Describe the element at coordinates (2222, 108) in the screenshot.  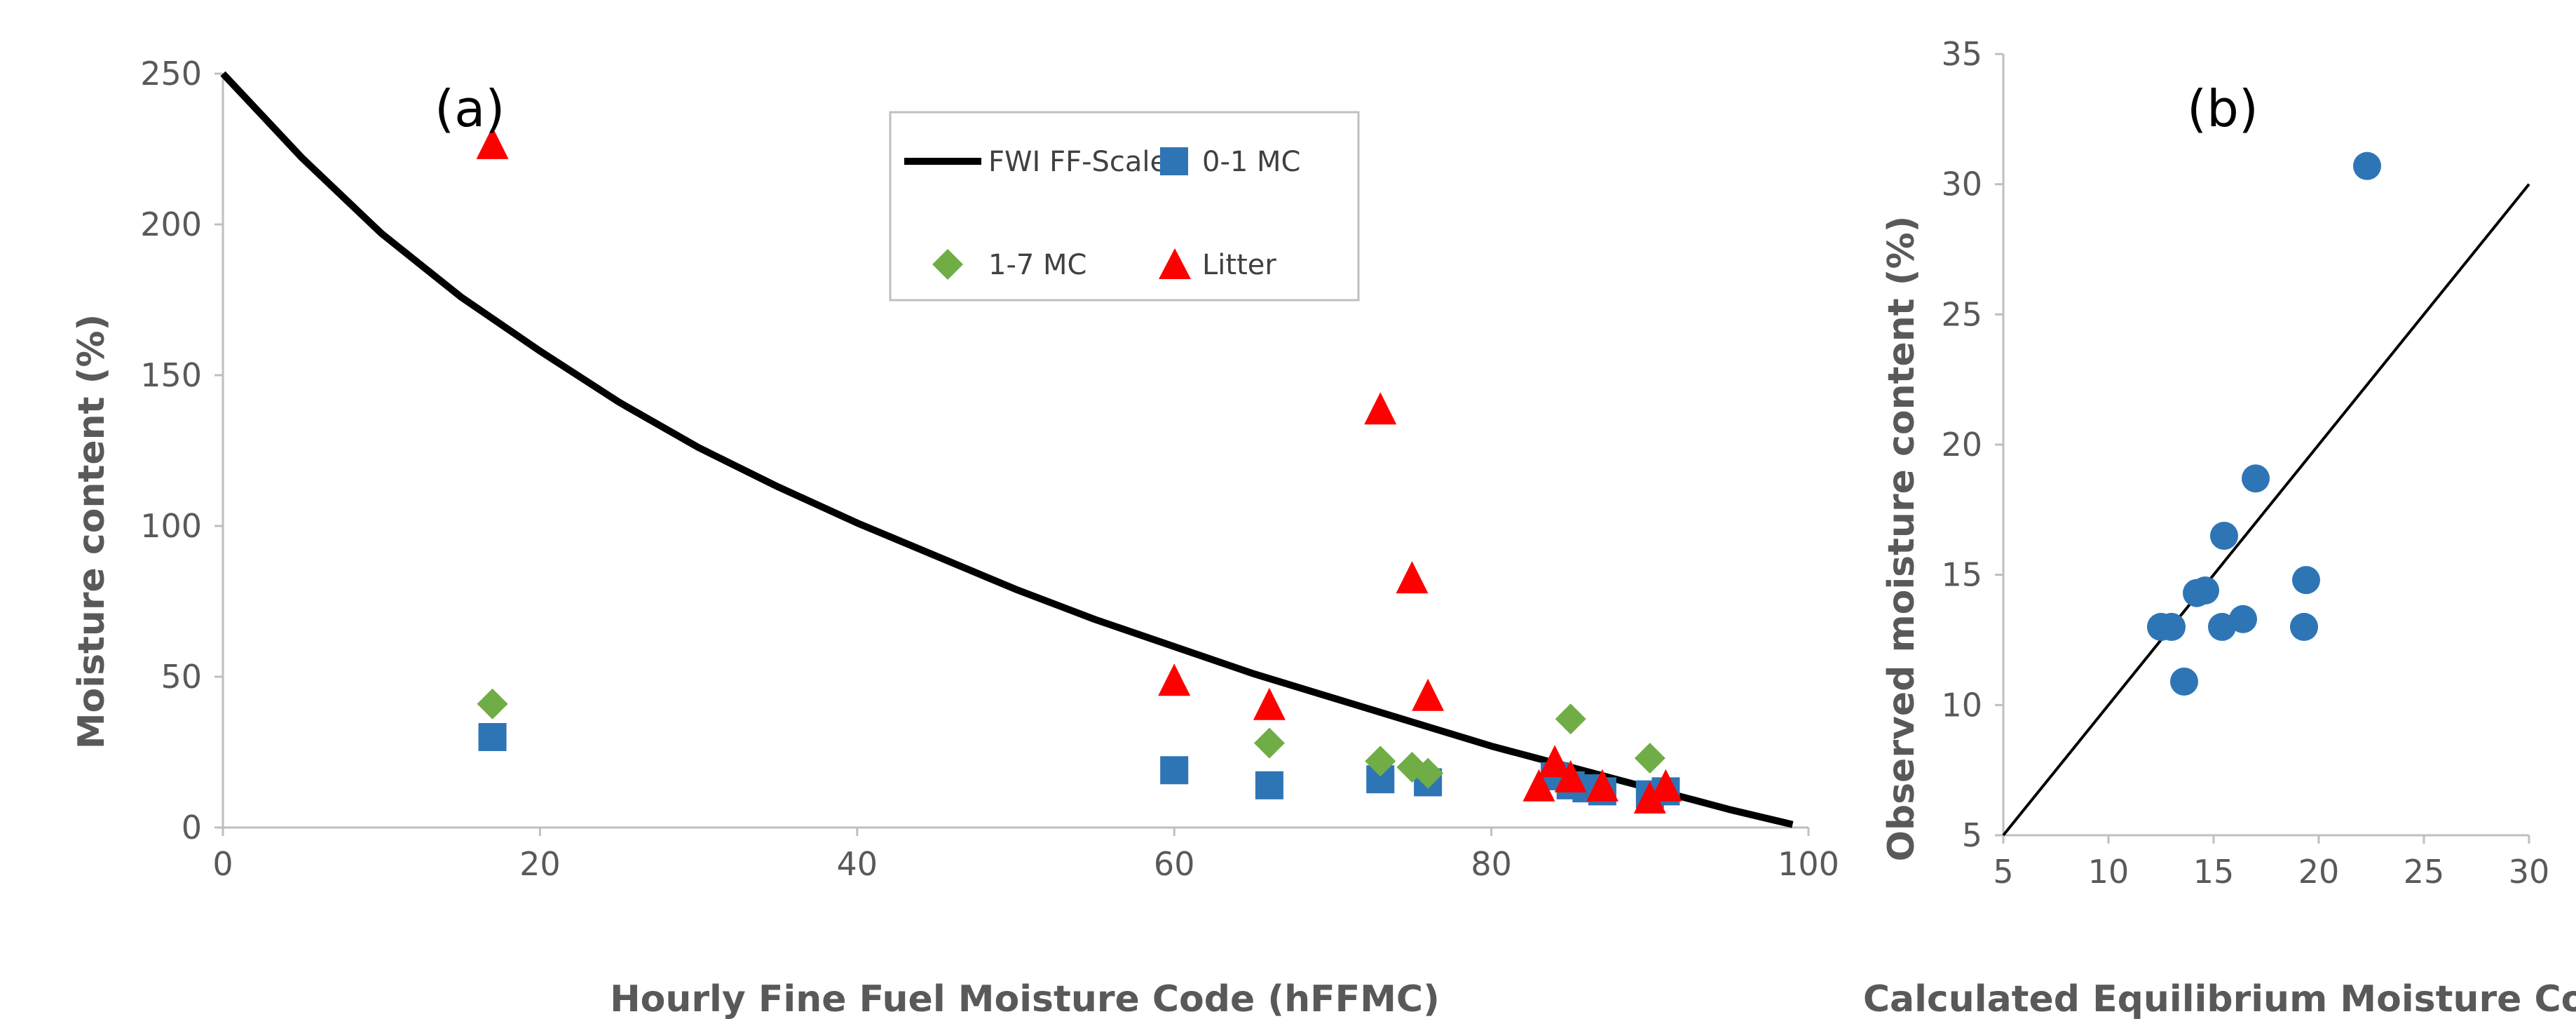
I see `chart-b-panel-label: (b)` at that location.